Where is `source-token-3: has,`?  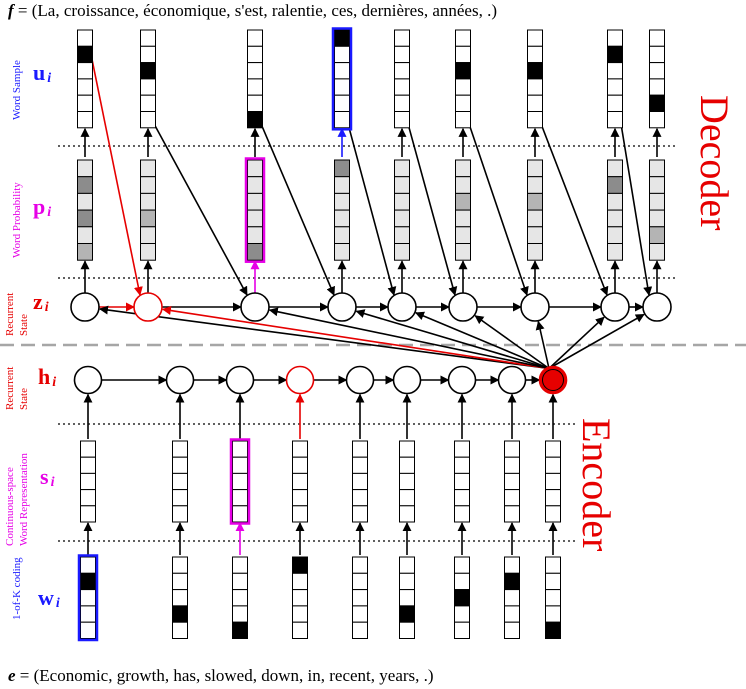 source-token-3: has, is located at coordinates (188, 675).